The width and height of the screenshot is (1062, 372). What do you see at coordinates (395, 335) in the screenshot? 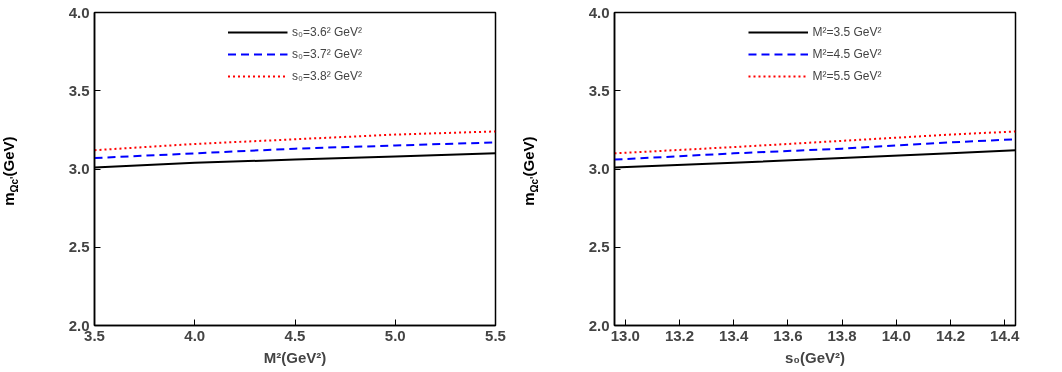
I see `x-tick-label: 5.0` at bounding box center [395, 335].